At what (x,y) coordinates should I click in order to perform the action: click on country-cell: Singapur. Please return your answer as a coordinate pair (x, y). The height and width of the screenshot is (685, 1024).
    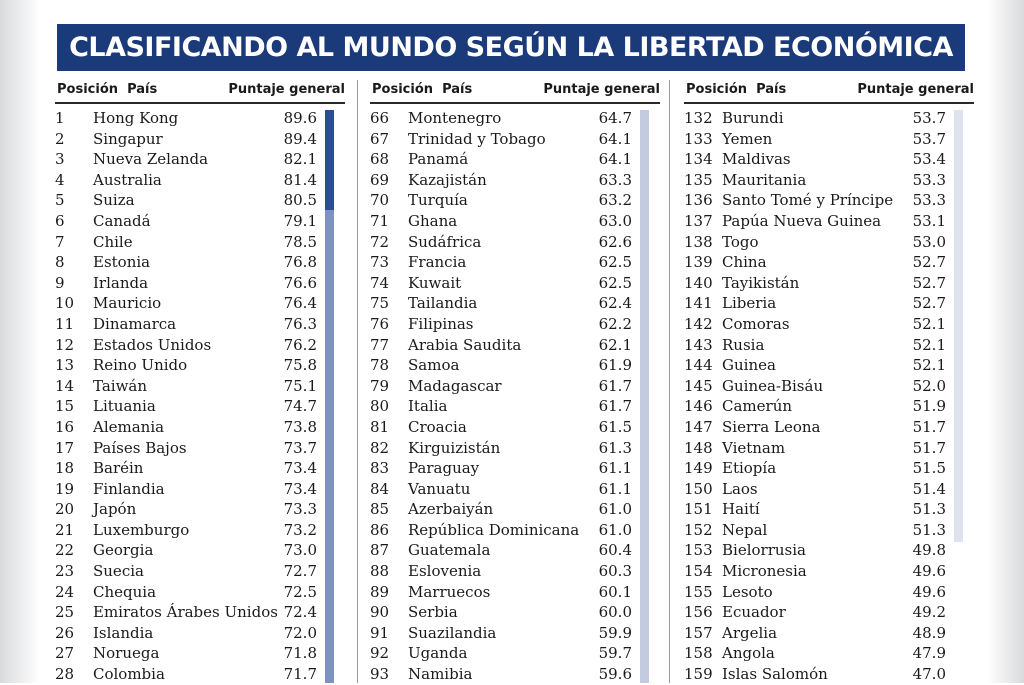
    Looking at the image, I should click on (128, 138).